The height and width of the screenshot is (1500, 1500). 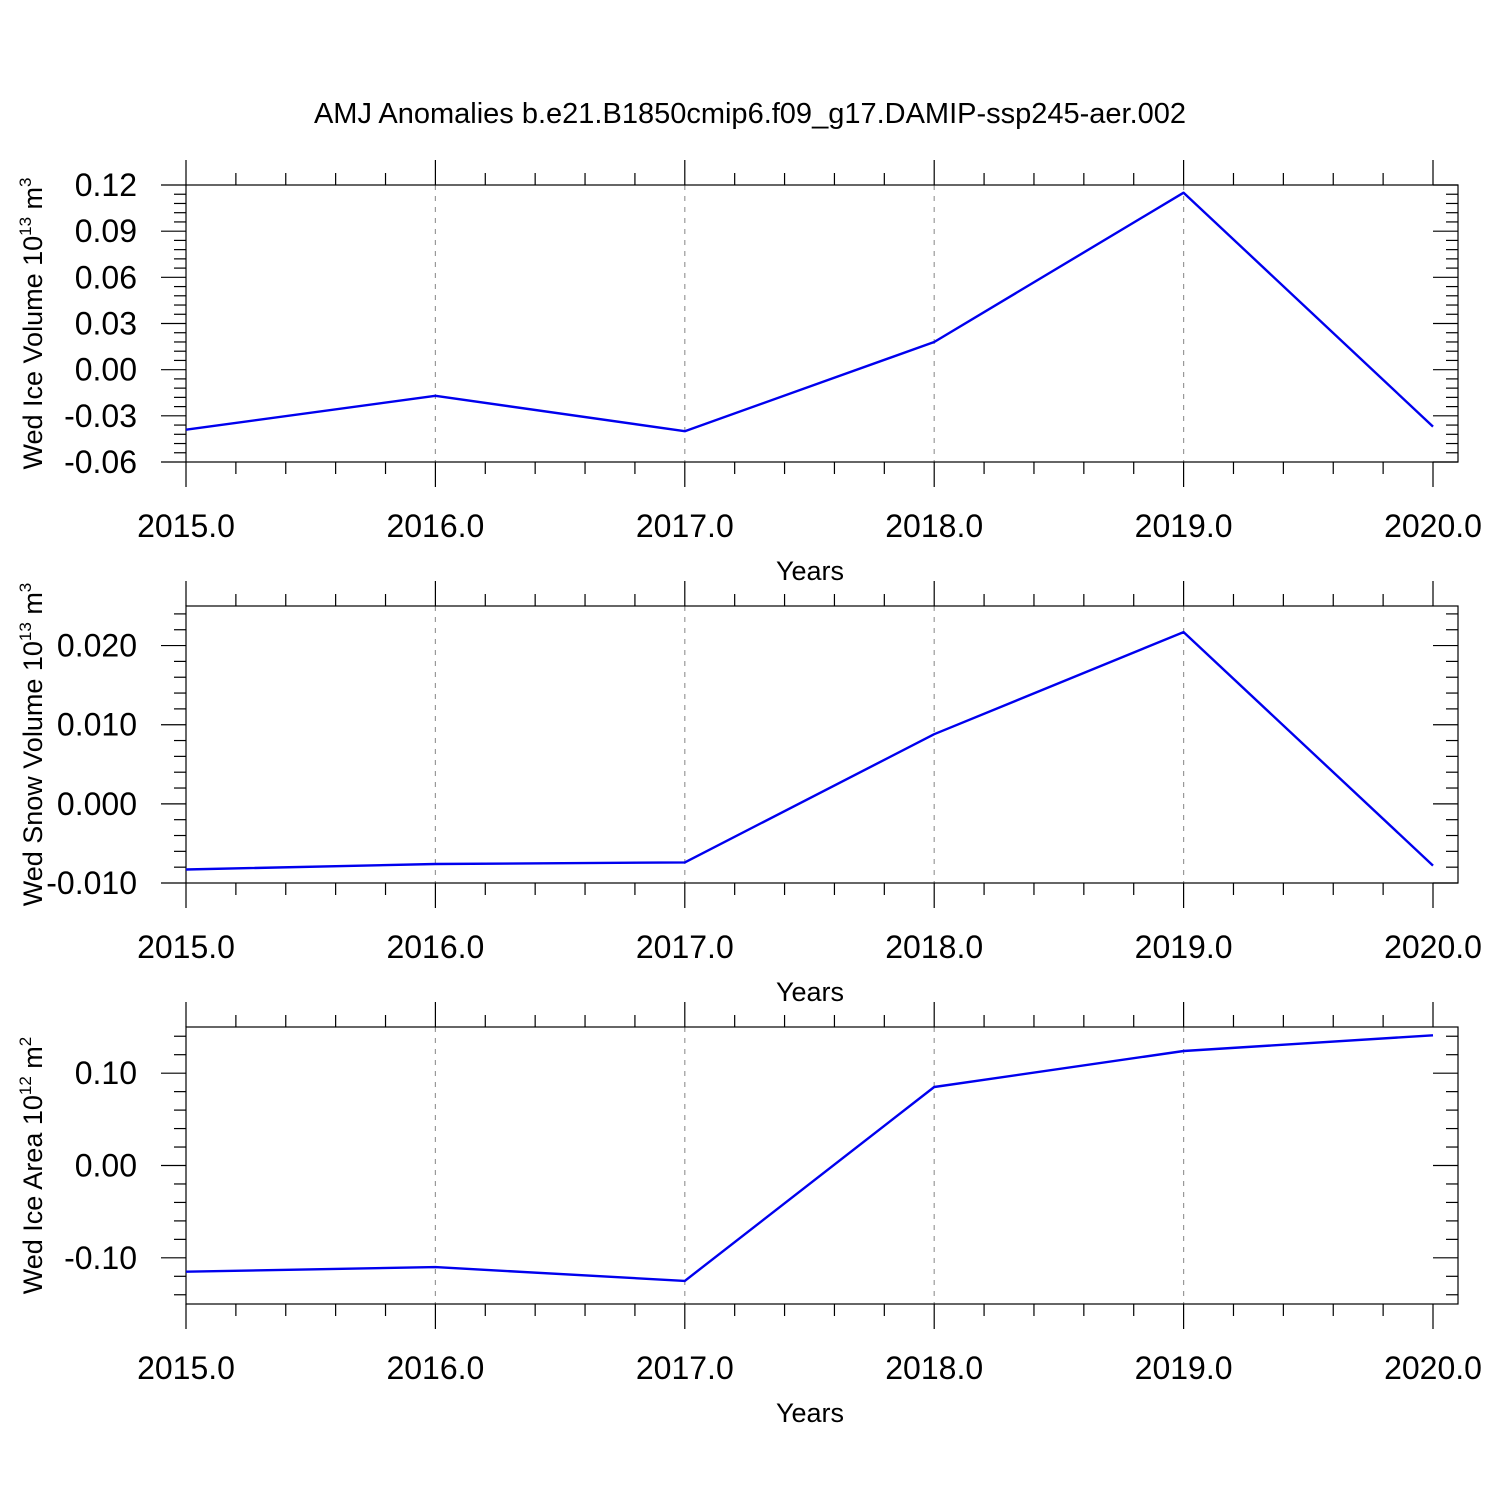 What do you see at coordinates (97, 646) in the screenshot?
I see `y-tick-label: 0.020` at bounding box center [97, 646].